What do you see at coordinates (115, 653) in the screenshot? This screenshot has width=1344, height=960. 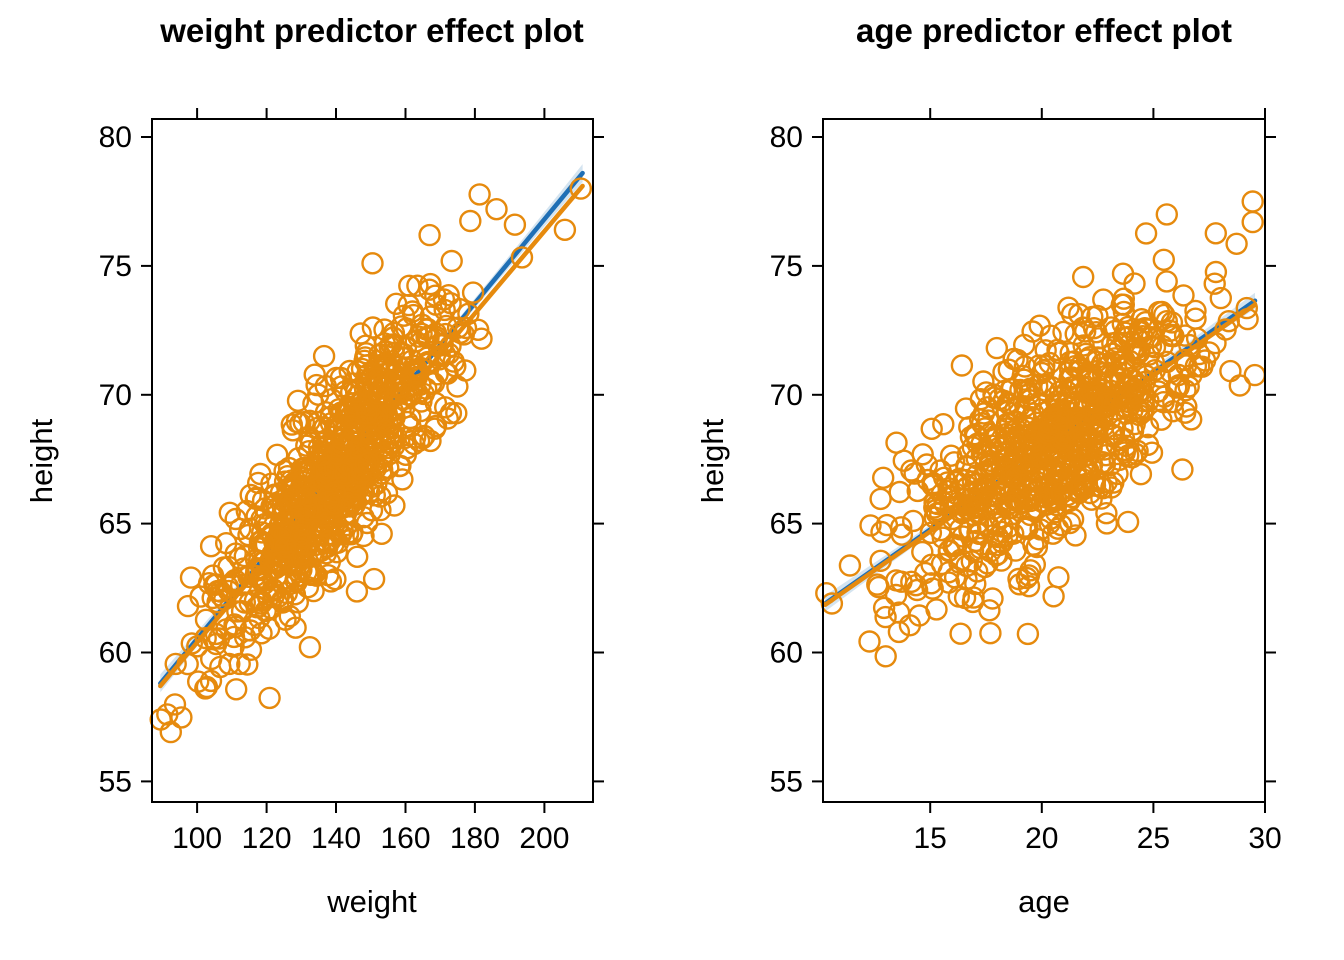 I see `y-tick-label: 60` at bounding box center [115, 653].